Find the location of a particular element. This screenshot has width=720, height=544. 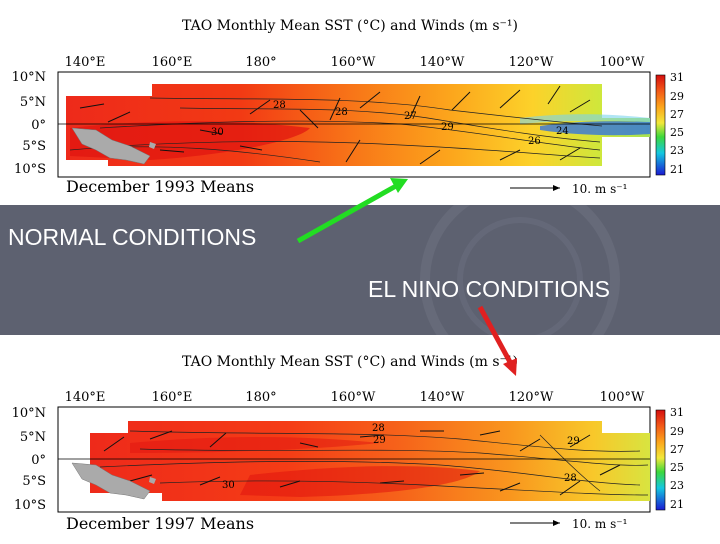

chart-subtitle: December 1993 Means is located at coordinates (160, 186).